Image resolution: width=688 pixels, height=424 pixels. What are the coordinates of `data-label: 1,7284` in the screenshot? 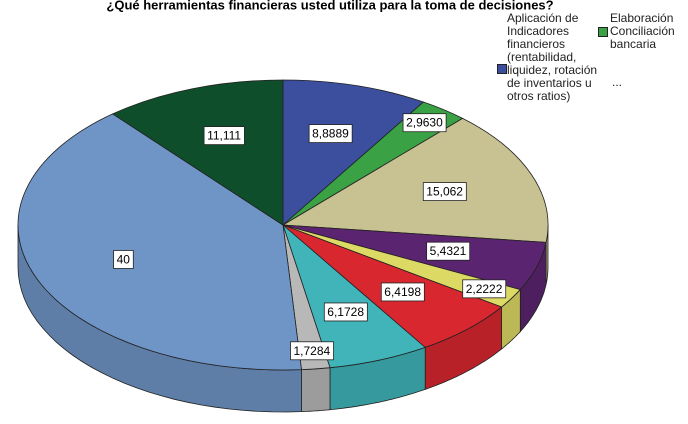 It's located at (312, 351).